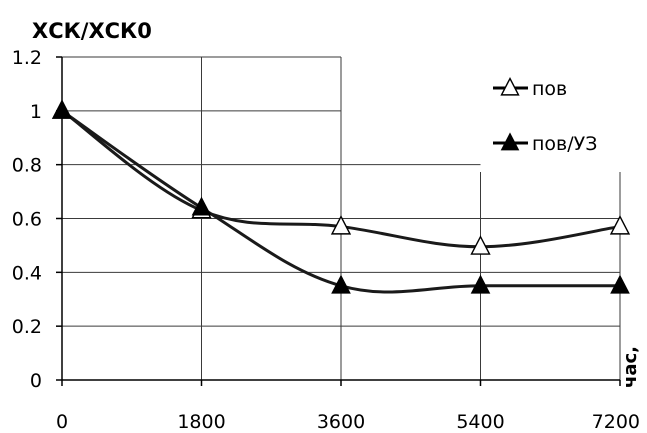  I want to click on legend-entry-0: пов, so click(530, 88).